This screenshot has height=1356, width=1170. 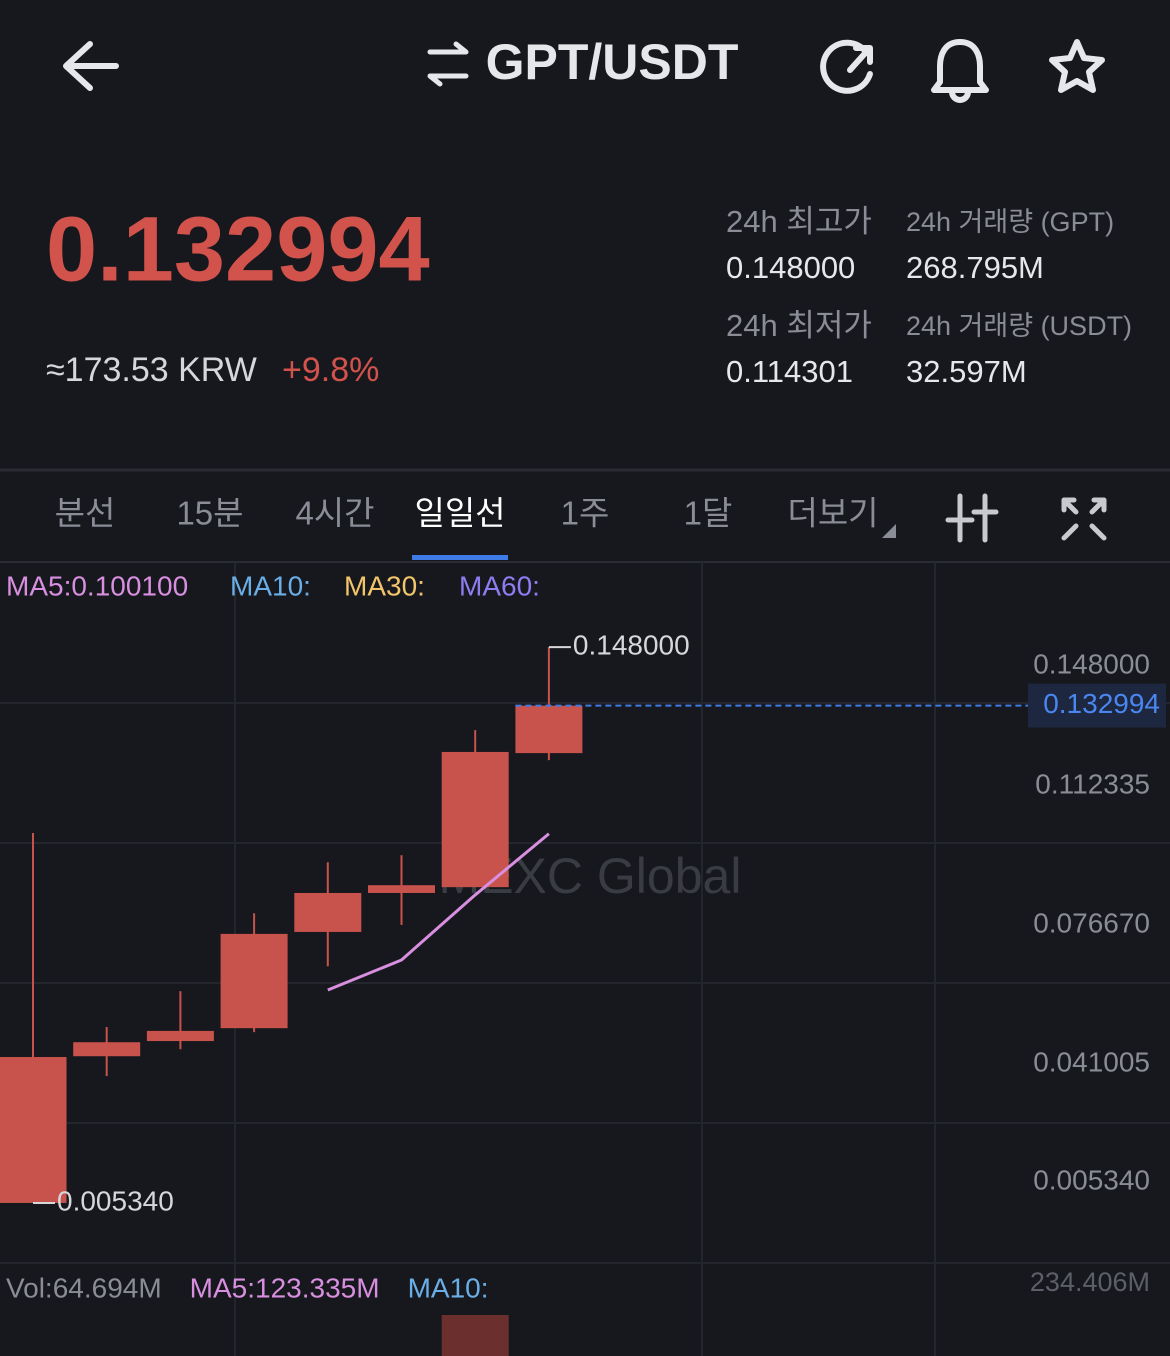 I want to click on pair-title: GPT/USDT, so click(x=612, y=62).